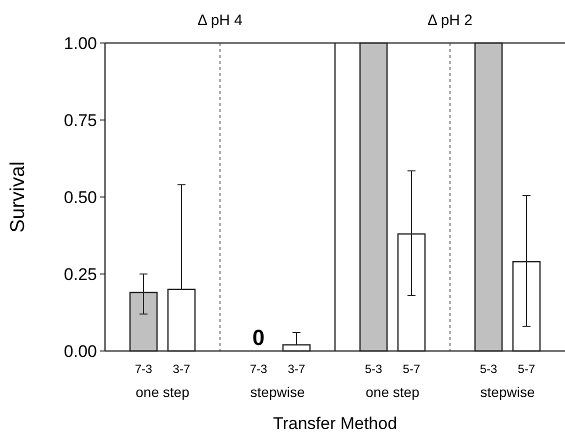 The image size is (565, 433). I want to click on series-label: 5-7, so click(411, 369).